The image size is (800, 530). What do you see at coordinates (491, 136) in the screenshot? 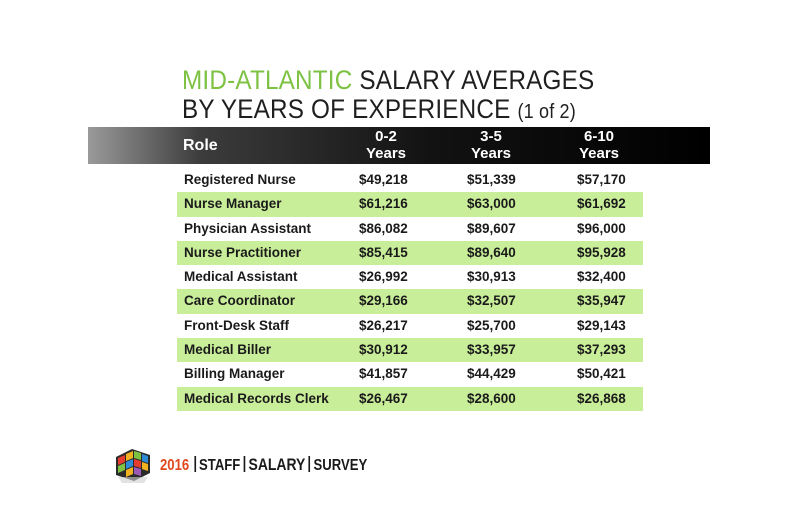
I see `header-col-3-5-range: 3-5` at bounding box center [491, 136].